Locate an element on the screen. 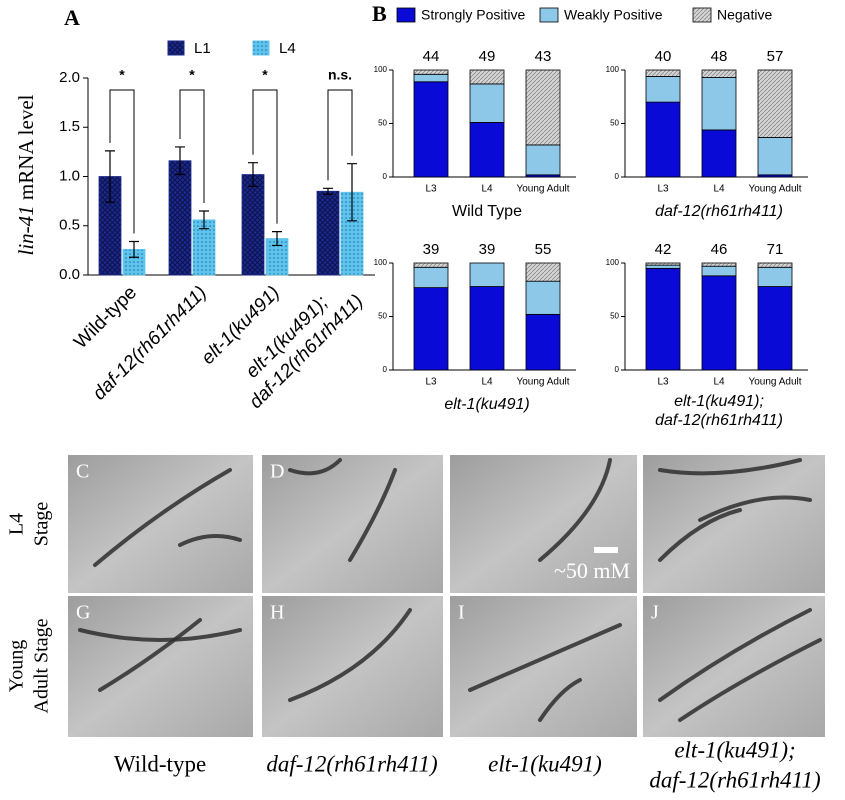  y-axis-label-gene: lin-41 is located at coordinates (26, 230).